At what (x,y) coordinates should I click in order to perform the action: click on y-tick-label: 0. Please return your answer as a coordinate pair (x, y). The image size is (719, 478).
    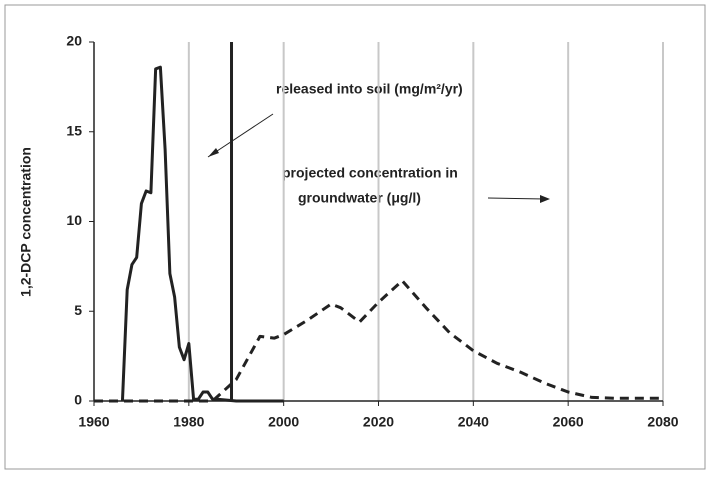
    Looking at the image, I should click on (78, 400).